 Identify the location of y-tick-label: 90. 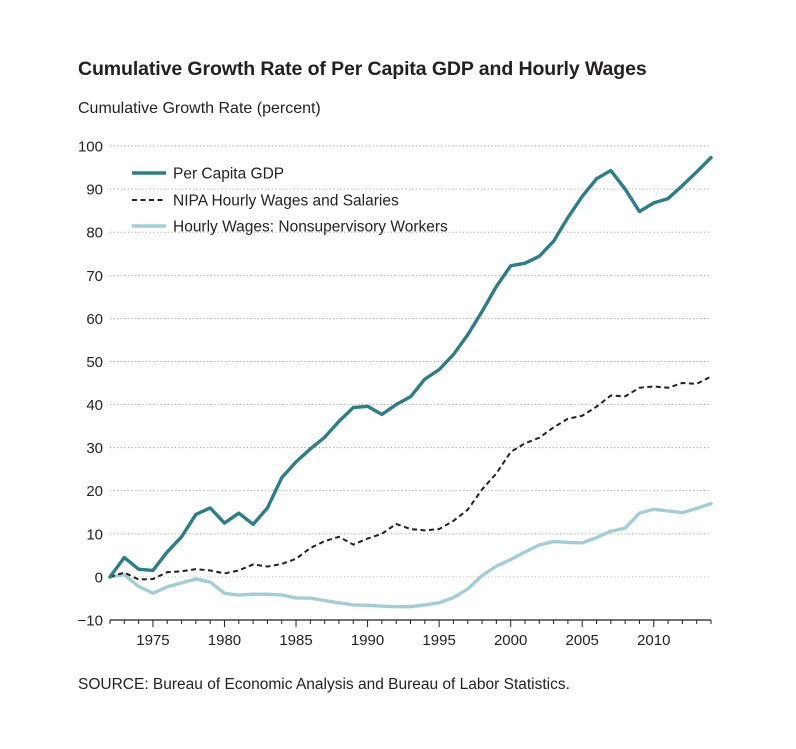
(94, 190).